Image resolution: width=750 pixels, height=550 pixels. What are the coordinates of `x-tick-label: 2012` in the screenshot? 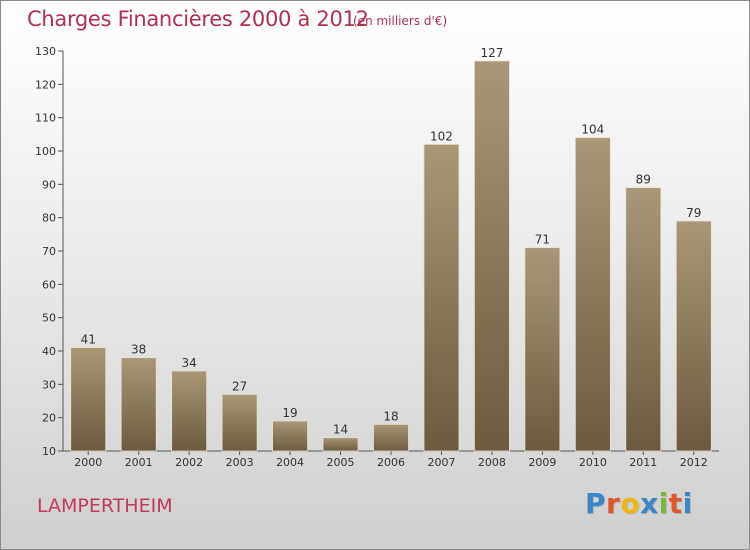 It's located at (694, 462).